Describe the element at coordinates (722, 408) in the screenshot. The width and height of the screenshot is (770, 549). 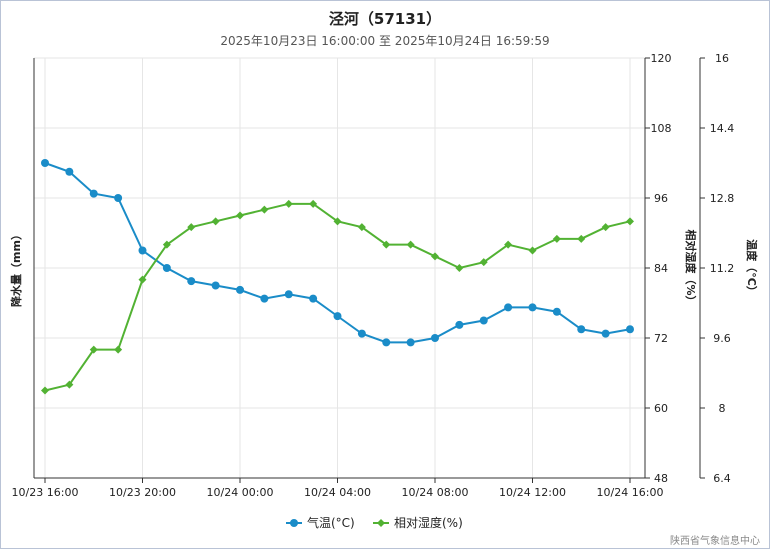
I see `temperature-tick-label: 8` at that location.